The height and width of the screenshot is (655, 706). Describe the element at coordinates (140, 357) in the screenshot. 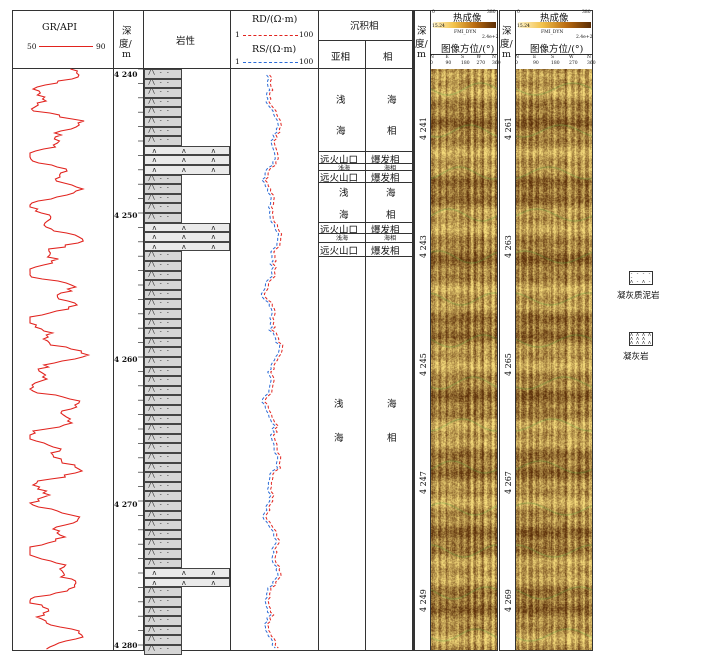

I see `depth-ticks` at that location.